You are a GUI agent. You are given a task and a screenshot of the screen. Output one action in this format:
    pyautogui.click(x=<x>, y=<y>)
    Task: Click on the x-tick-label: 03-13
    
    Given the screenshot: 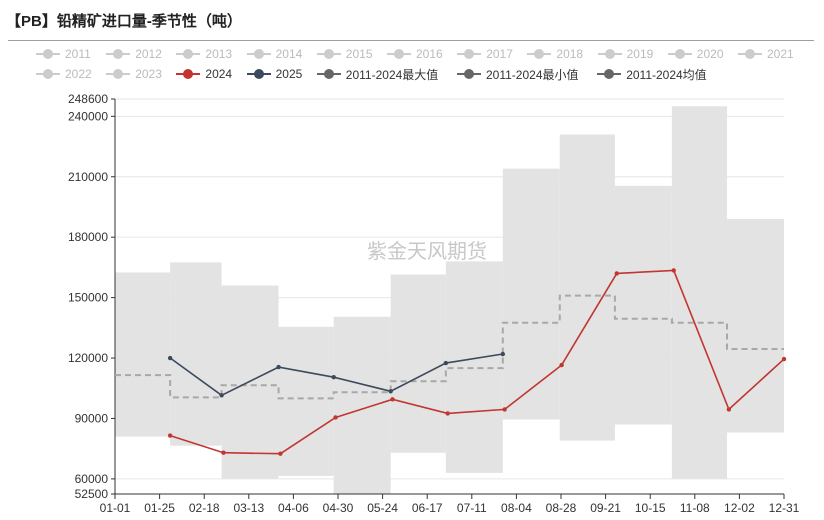 What is the action you would take?
    pyautogui.click(x=248, y=508)
    